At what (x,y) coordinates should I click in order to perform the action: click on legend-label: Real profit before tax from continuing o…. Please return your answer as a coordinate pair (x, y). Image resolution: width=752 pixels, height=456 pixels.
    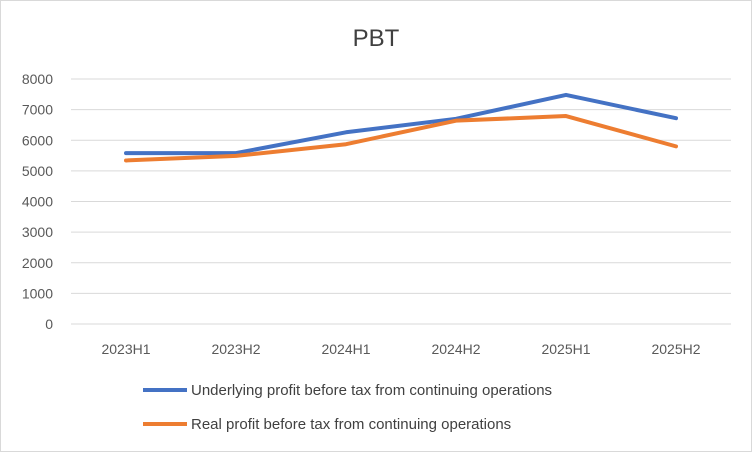
    Looking at the image, I should click on (351, 424).